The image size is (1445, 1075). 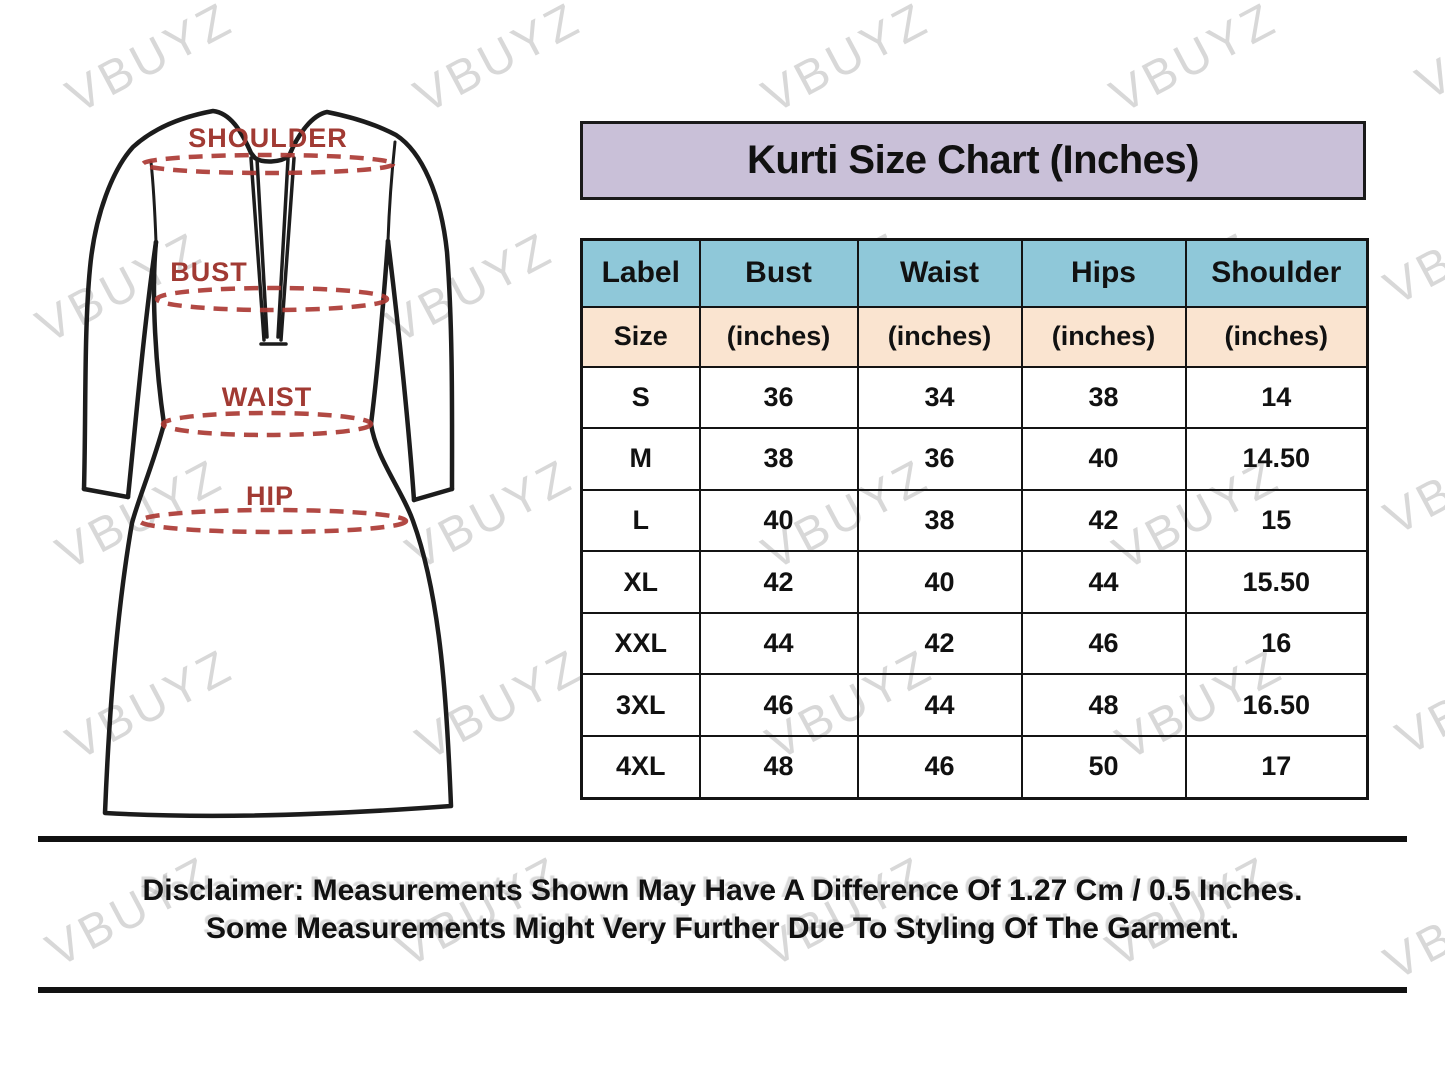 What do you see at coordinates (209, 272) in the screenshot?
I see `bust-label: BUST` at bounding box center [209, 272].